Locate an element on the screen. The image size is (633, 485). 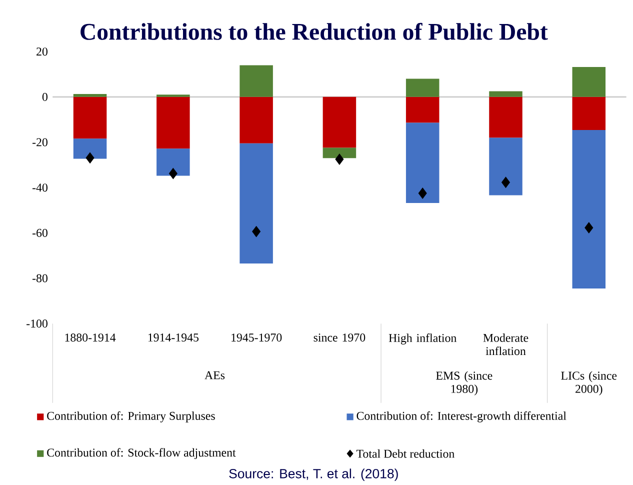
y-tick-label: 0 is located at coordinates (45, 96).